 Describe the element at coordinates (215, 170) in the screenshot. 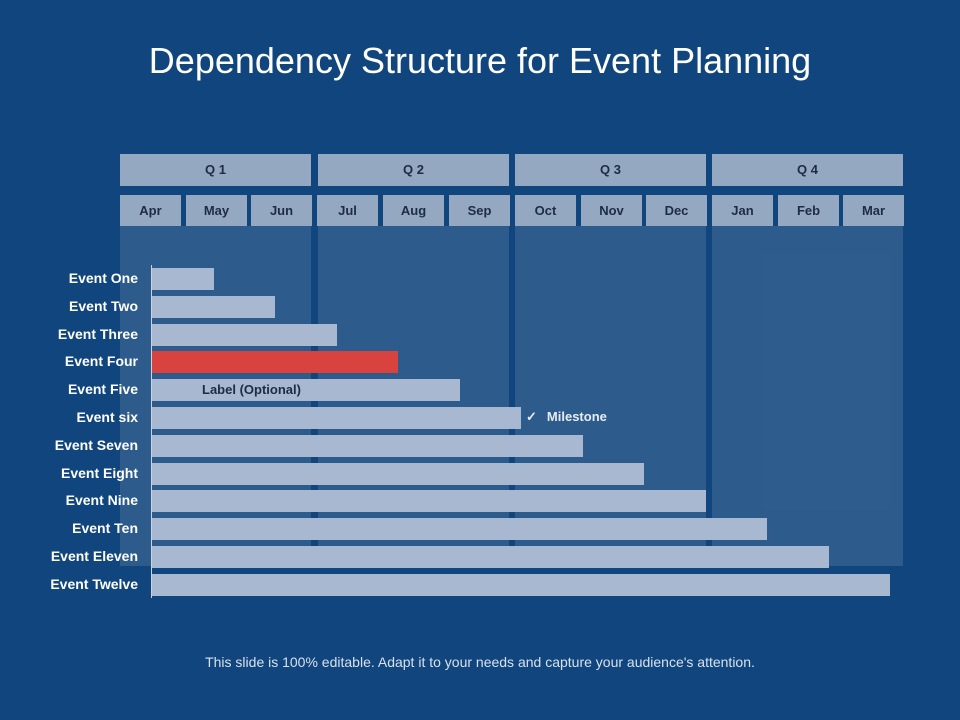

I see `quarter-header: Q 1` at that location.